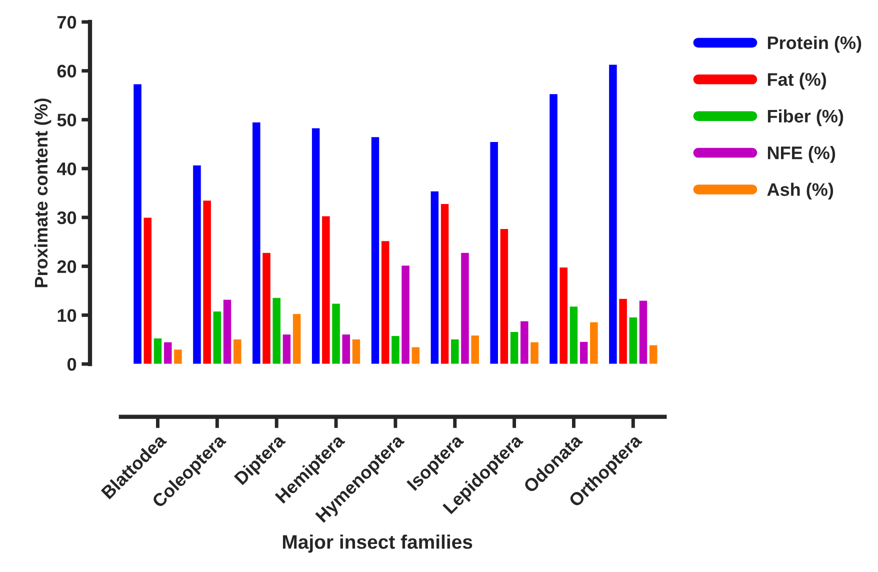  What do you see at coordinates (66, 22) in the screenshot?
I see `y-tick-label: 70` at bounding box center [66, 22].